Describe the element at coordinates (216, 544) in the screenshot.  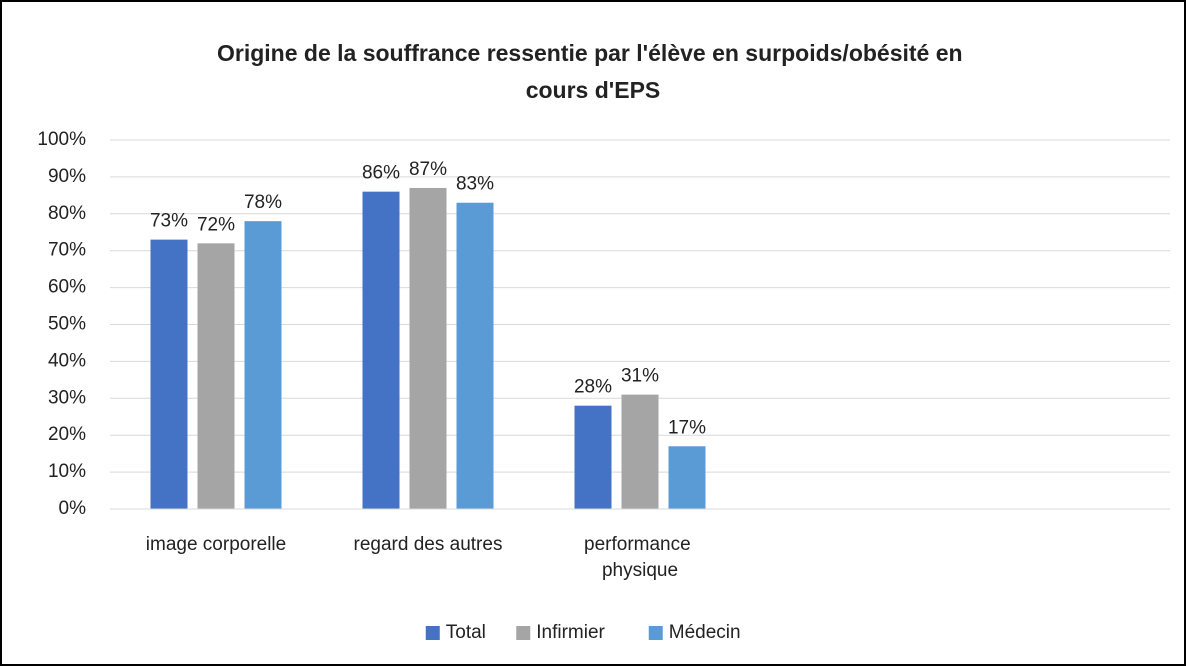
I see `x-tick-label: image corporelle` at that location.